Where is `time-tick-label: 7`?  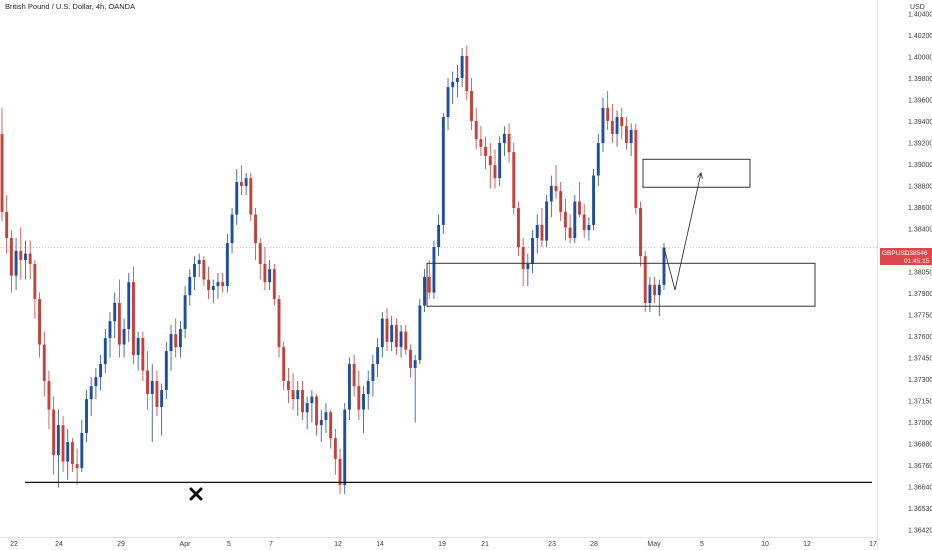
time-tick-label: 7 is located at coordinates (271, 544).